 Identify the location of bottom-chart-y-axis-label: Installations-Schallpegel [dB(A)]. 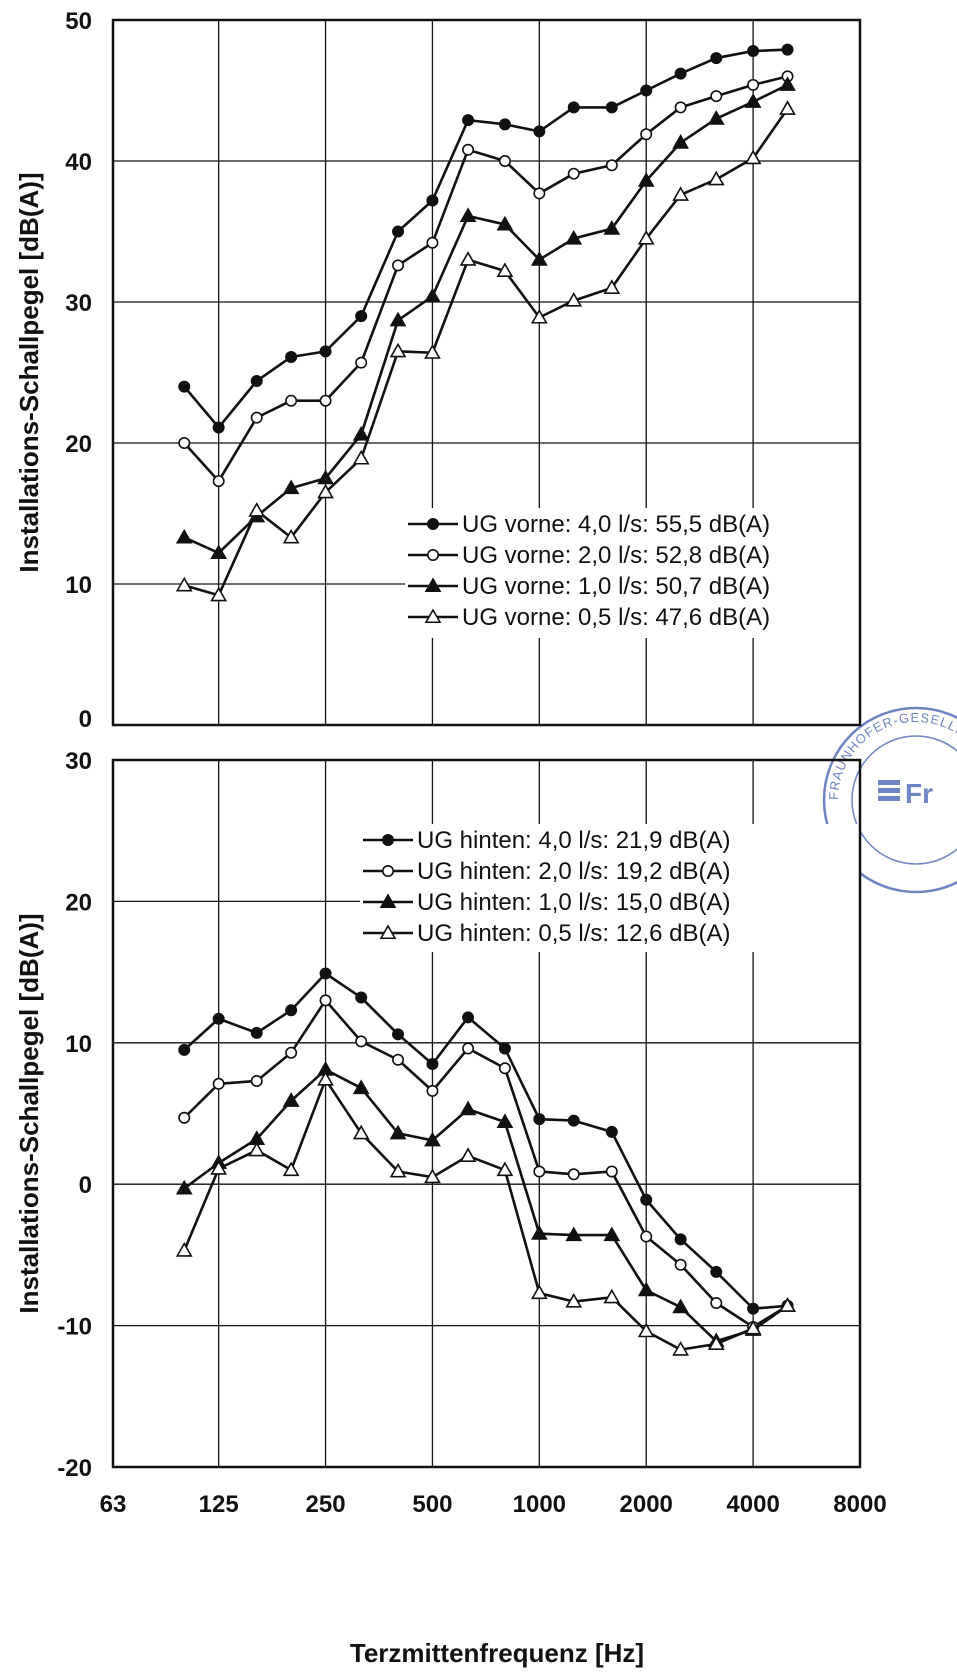
(29, 1113).